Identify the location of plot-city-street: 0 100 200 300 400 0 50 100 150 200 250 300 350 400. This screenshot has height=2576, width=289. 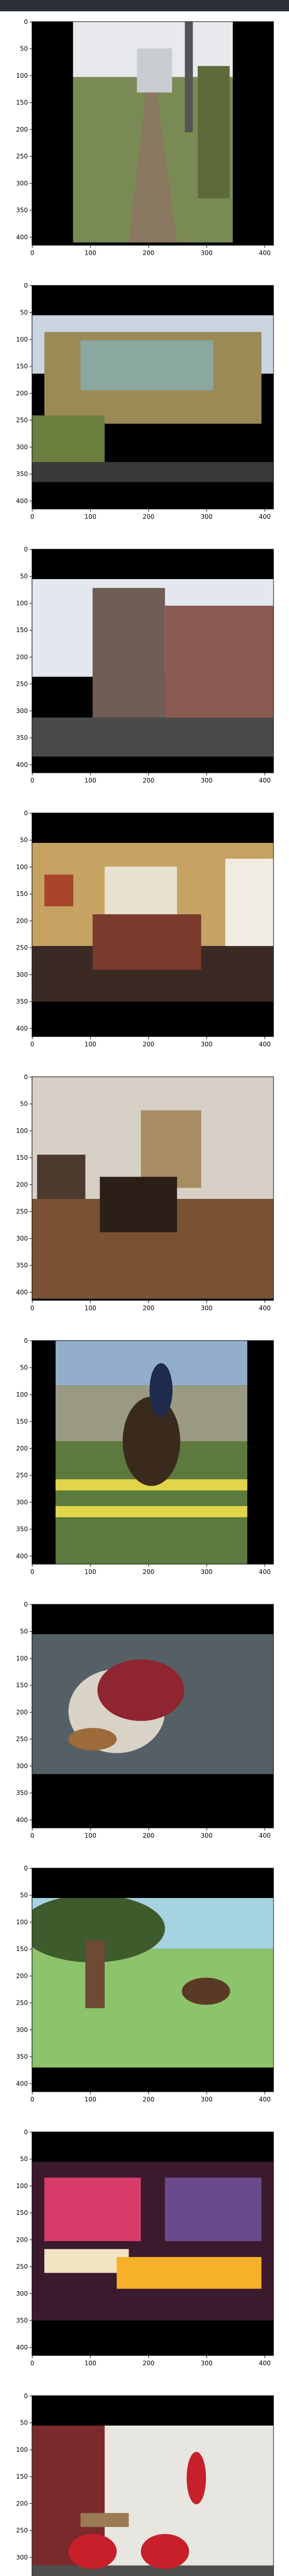
(145, 665).